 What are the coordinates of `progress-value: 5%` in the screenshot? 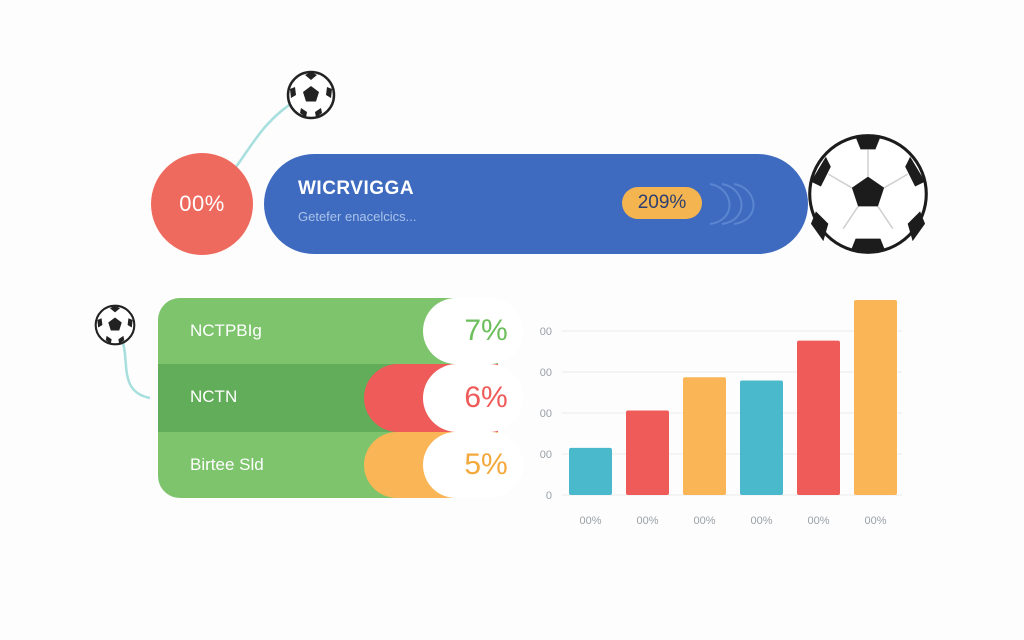 It's located at (486, 464).